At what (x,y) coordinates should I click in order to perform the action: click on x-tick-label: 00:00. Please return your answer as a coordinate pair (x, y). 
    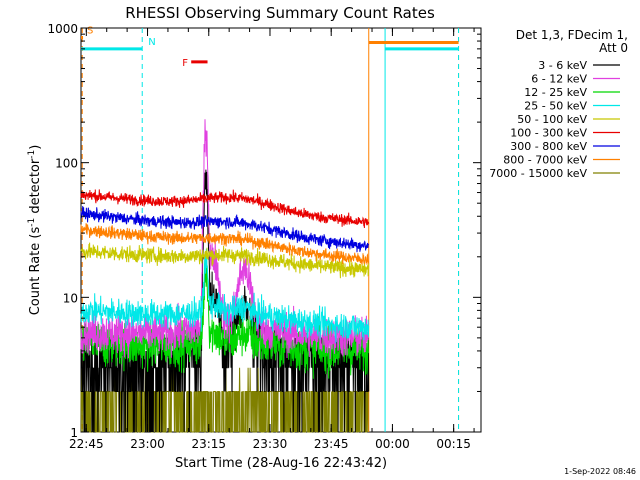
    Looking at the image, I should click on (392, 444).